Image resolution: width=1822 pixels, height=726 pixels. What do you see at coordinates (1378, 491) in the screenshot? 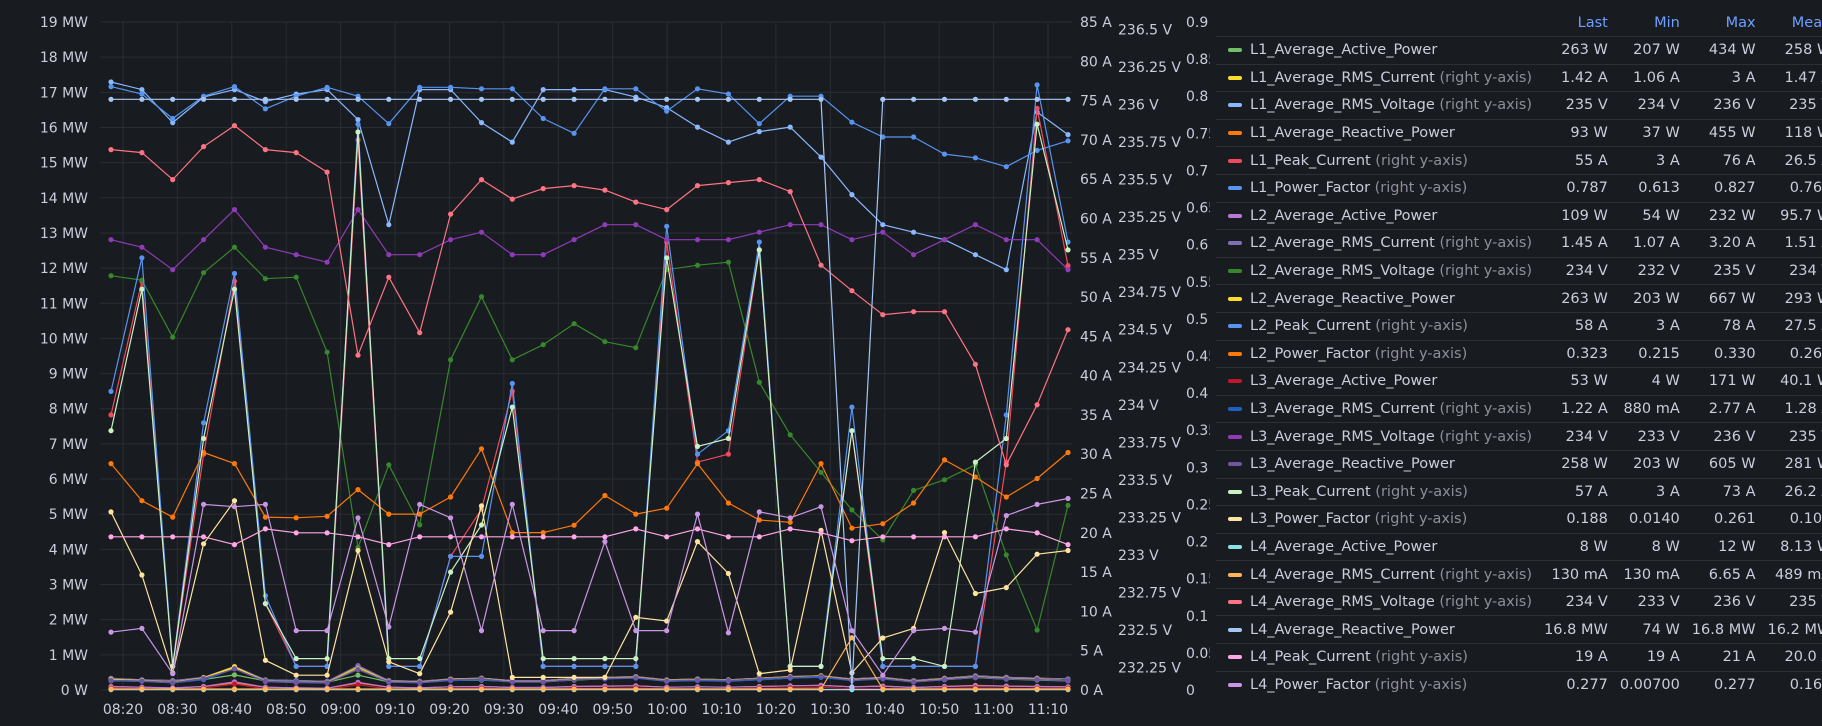
I see `legend-series-name: L3_Peak_Current (right y-axis)` at bounding box center [1378, 491].